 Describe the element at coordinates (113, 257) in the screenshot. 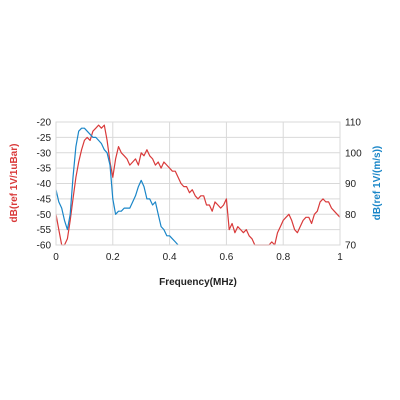

I see `x-tick-label: 0.2` at that location.